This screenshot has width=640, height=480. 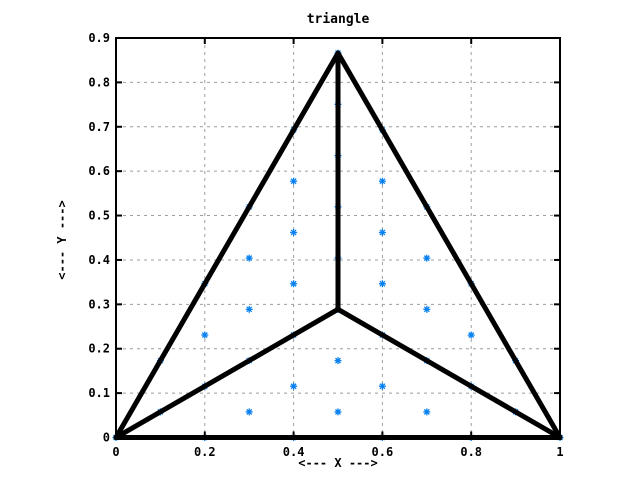 I want to click on y-tick-label: 0.9, so click(x=99, y=38).